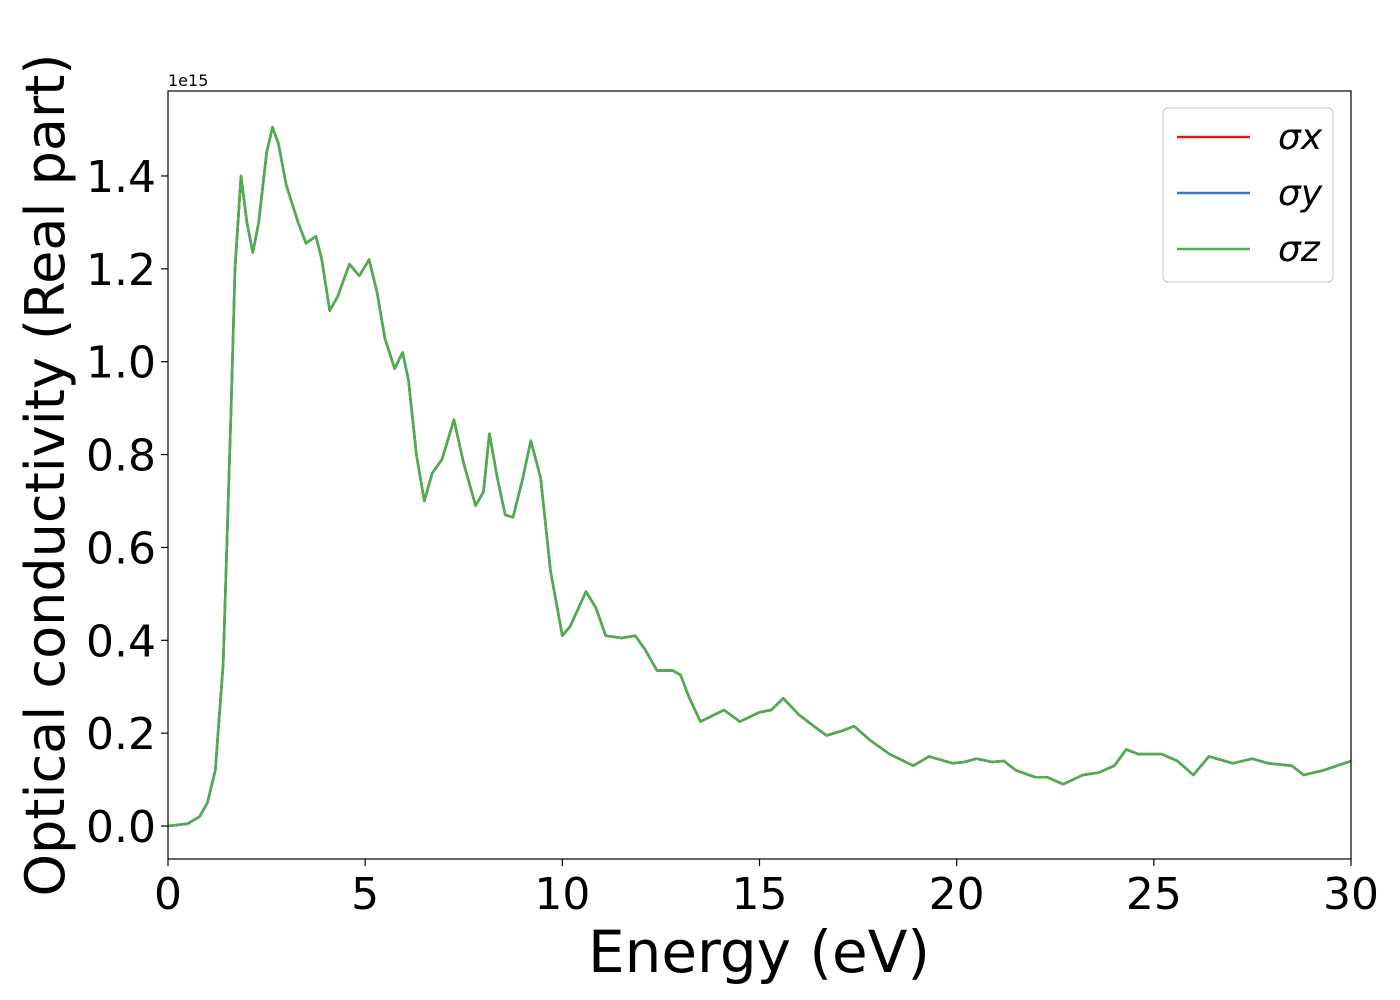 The height and width of the screenshot is (1000, 1400). Describe the element at coordinates (562, 894) in the screenshot. I see `x-tick-label: 10` at that location.